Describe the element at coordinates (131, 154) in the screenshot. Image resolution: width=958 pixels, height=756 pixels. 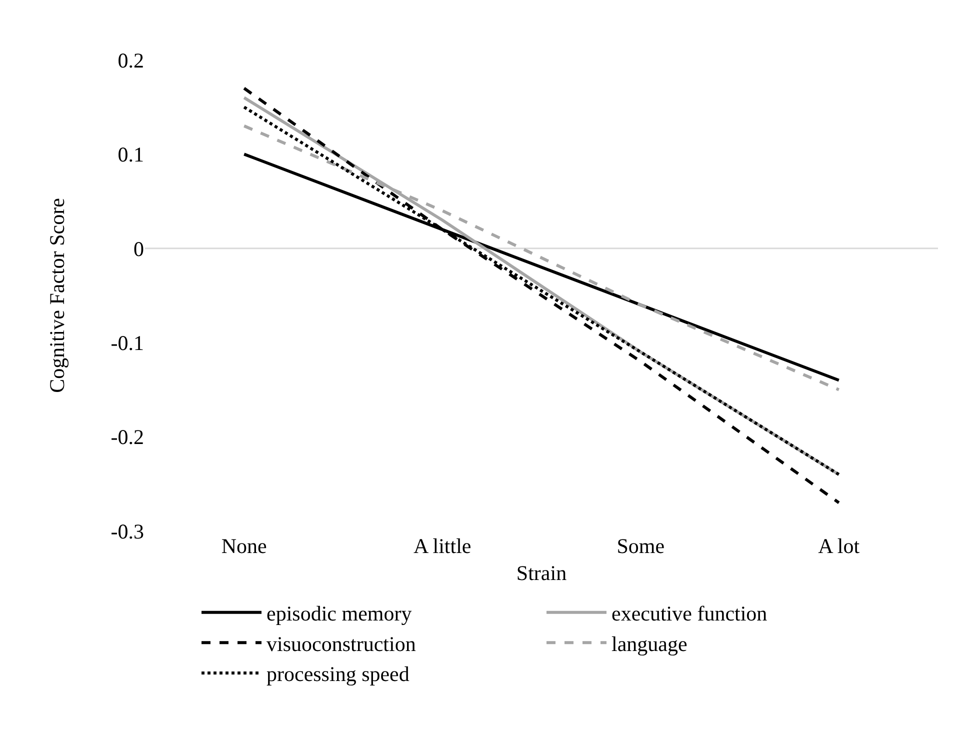
I see `y-tick-label: 0.1` at that location.